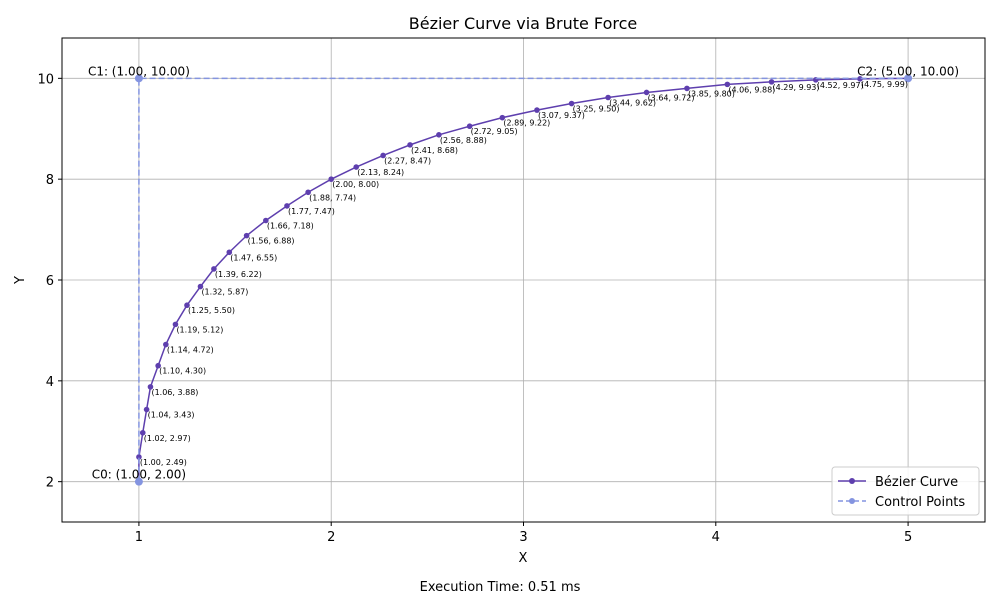  I want to click on legend-curve-label: Bézier Curve, so click(916, 482).